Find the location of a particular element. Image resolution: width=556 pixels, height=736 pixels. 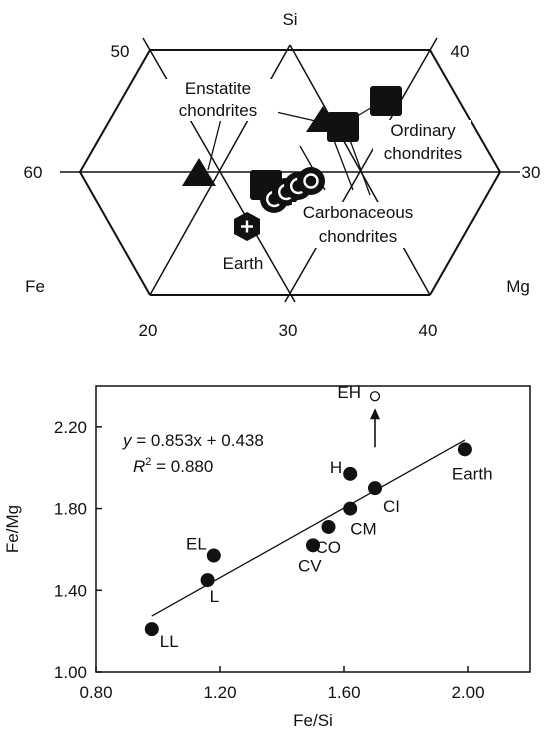

point-label: CO is located at coordinates (329, 547).